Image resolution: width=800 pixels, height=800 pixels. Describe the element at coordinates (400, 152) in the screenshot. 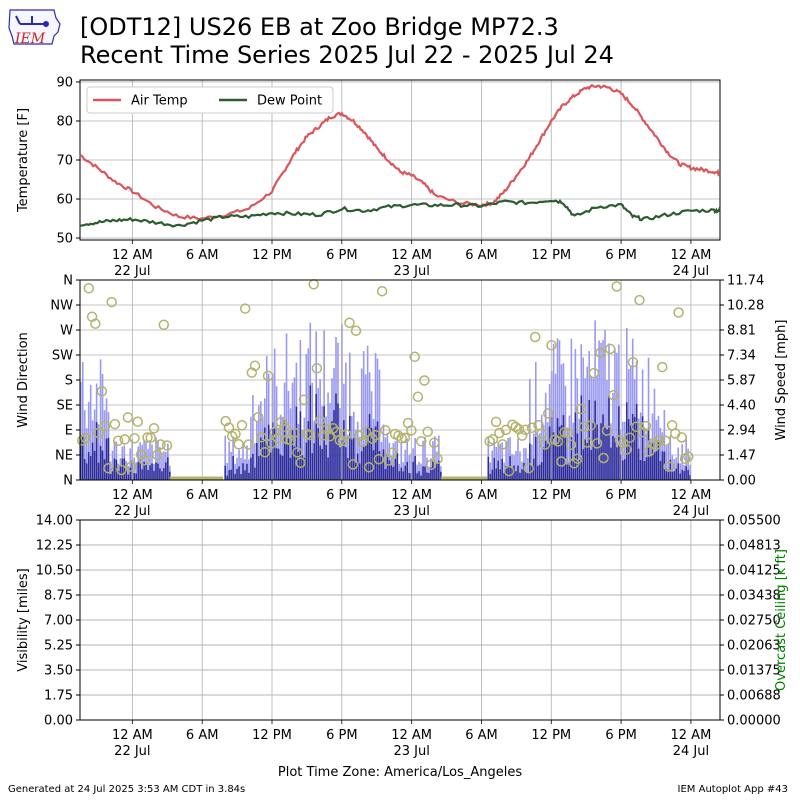

I see `series-line-air-temp` at that location.